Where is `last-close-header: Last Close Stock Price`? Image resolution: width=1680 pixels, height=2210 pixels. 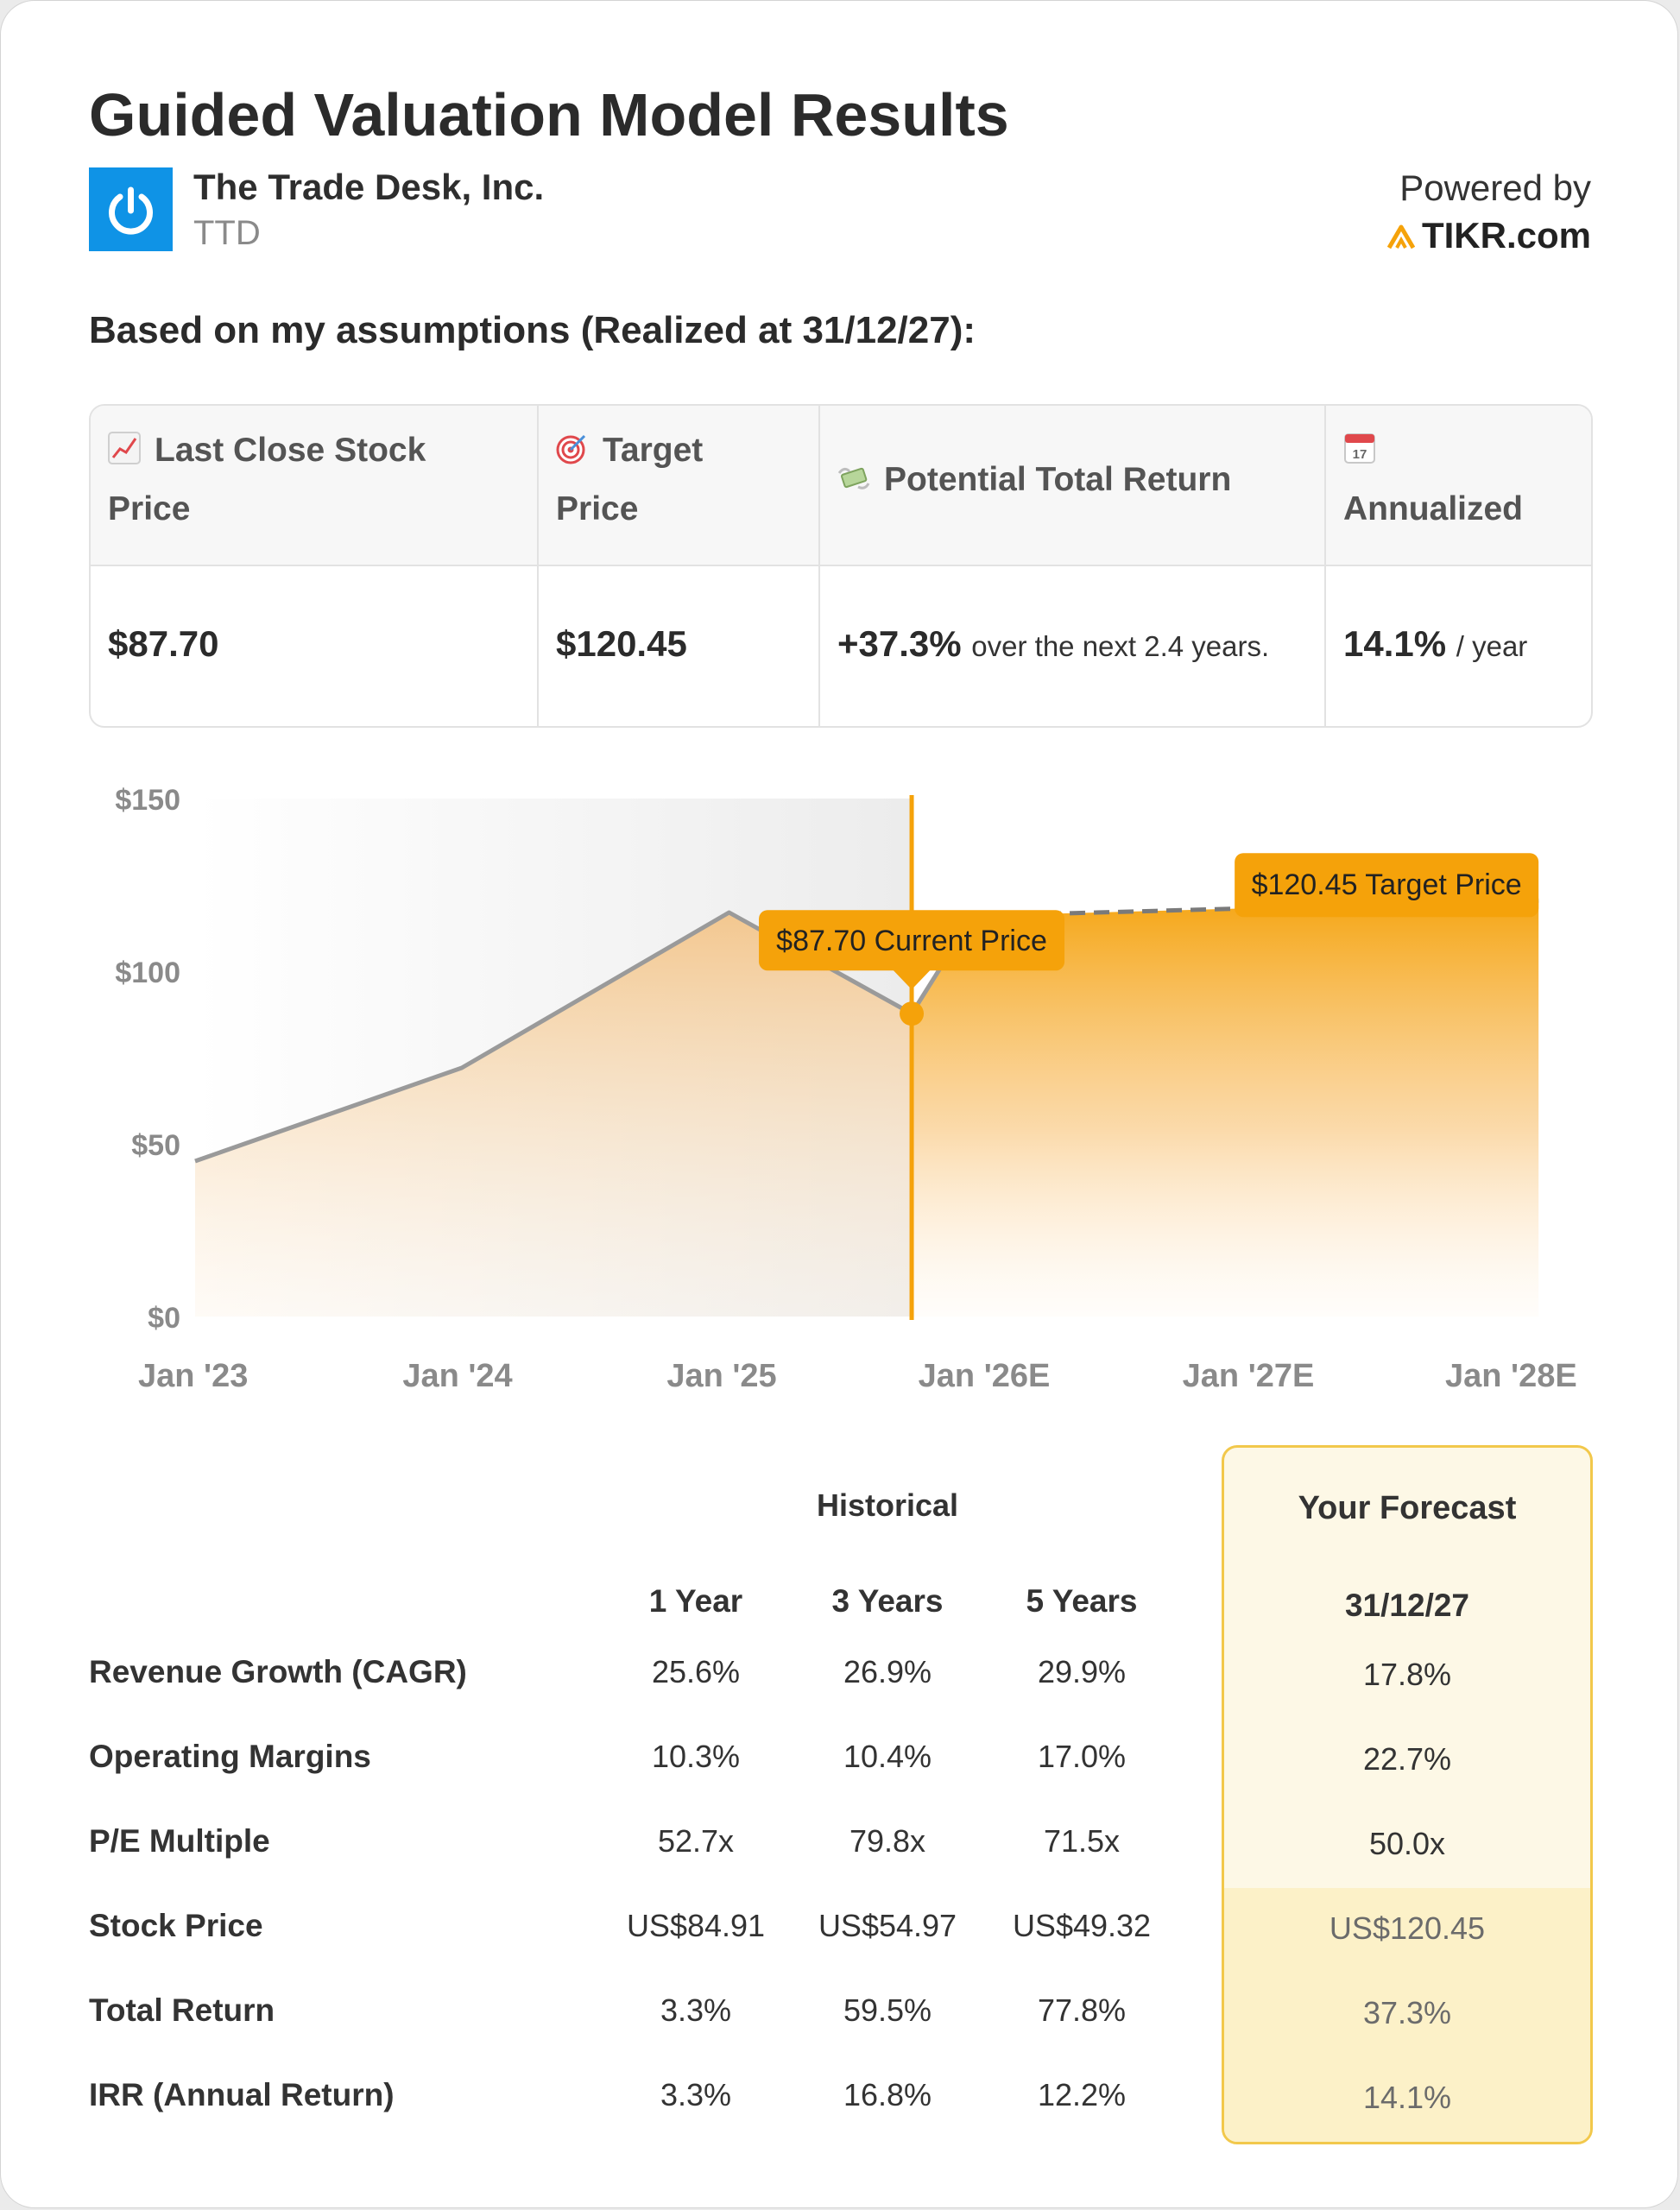 last-close-header: Last Close Stock Price is located at coordinates (314, 486).